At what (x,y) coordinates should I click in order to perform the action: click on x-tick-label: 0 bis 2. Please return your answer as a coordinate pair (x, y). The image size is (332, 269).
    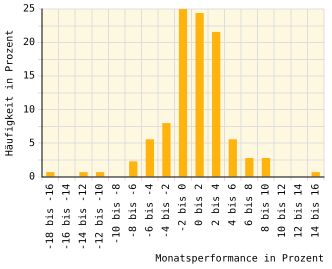
    Looking at the image, I should click on (200, 205).